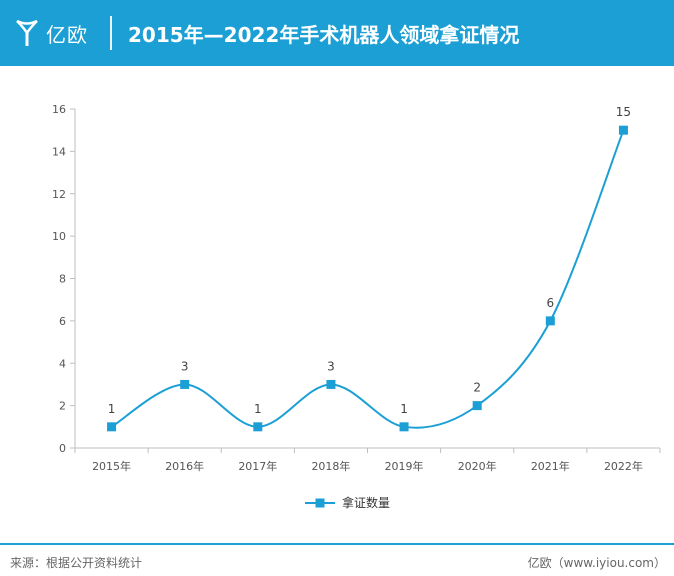 This screenshot has height=576, width=674. Describe the element at coordinates (59, 151) in the screenshot. I see `y-tick-label: 14` at that location.